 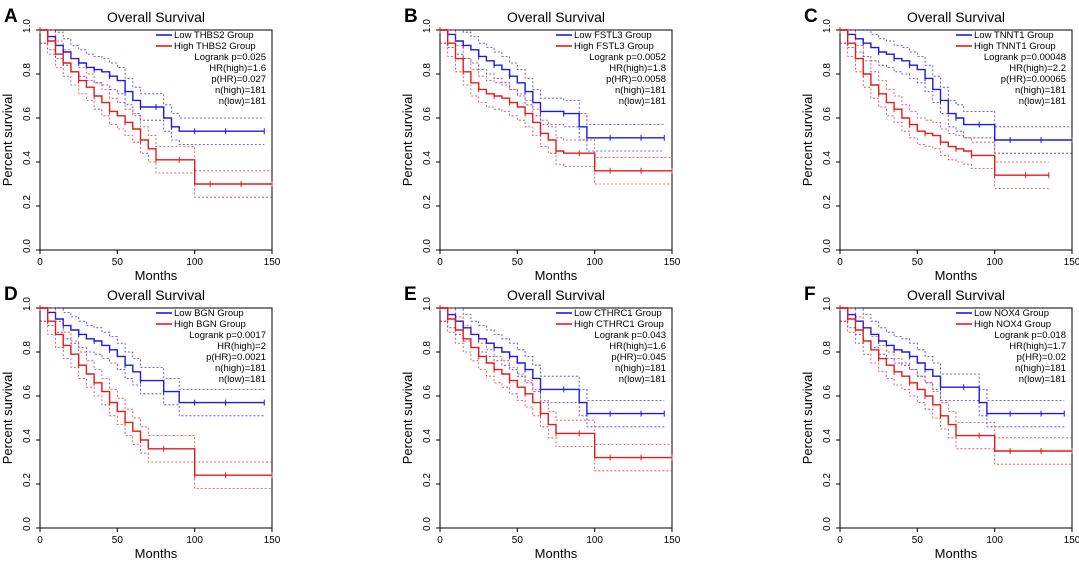 What do you see at coordinates (630, 335) in the screenshot?
I see `stats-label: Logrank p=0.043` at bounding box center [630, 335].